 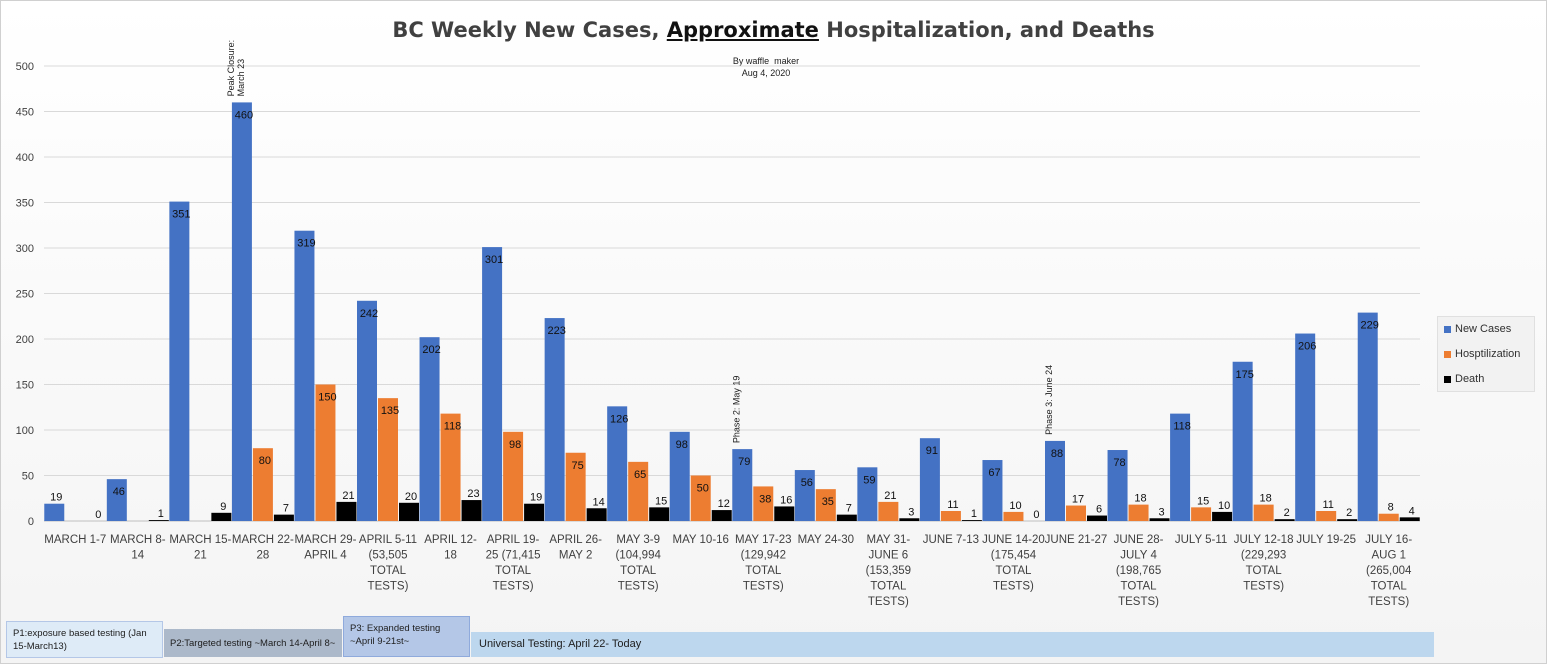 I want to click on x-tick-label: 28, so click(x=263, y=556).